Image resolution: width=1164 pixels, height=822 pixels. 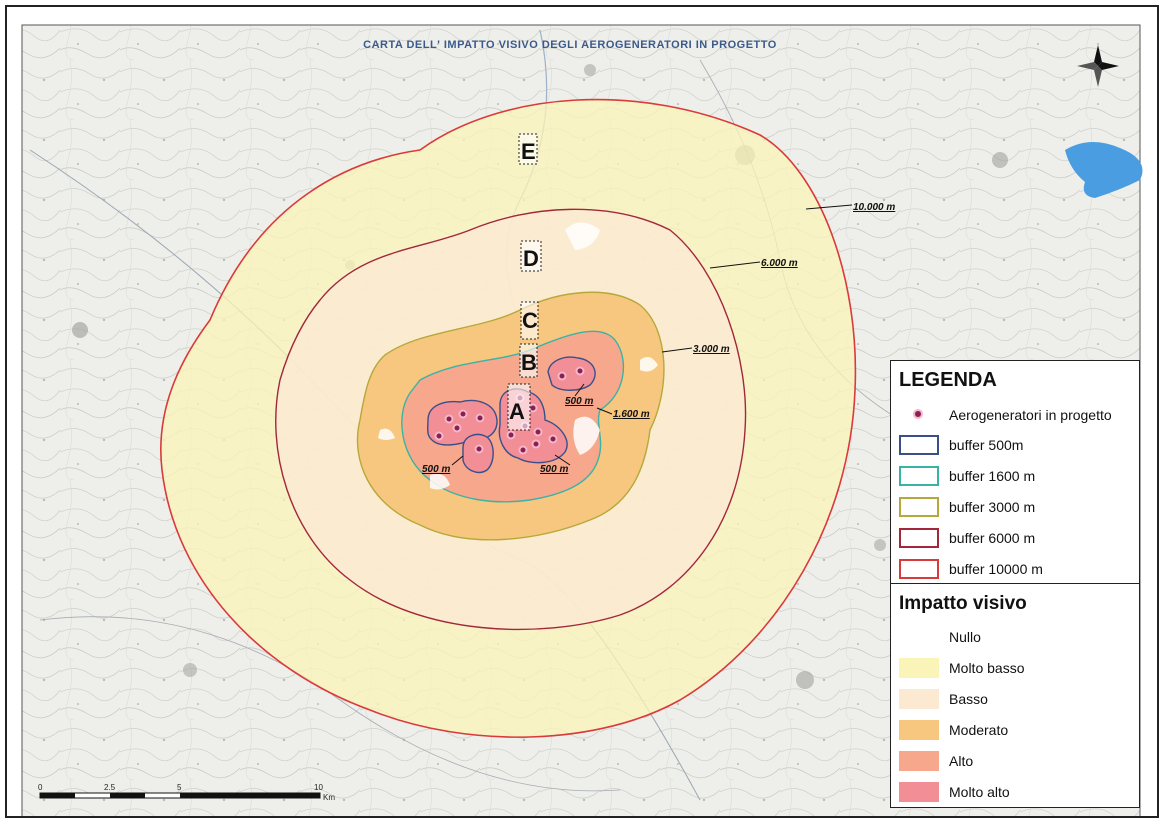 What do you see at coordinates (992, 476) in the screenshot?
I see `legend-label: buffer 1600 m` at bounding box center [992, 476].